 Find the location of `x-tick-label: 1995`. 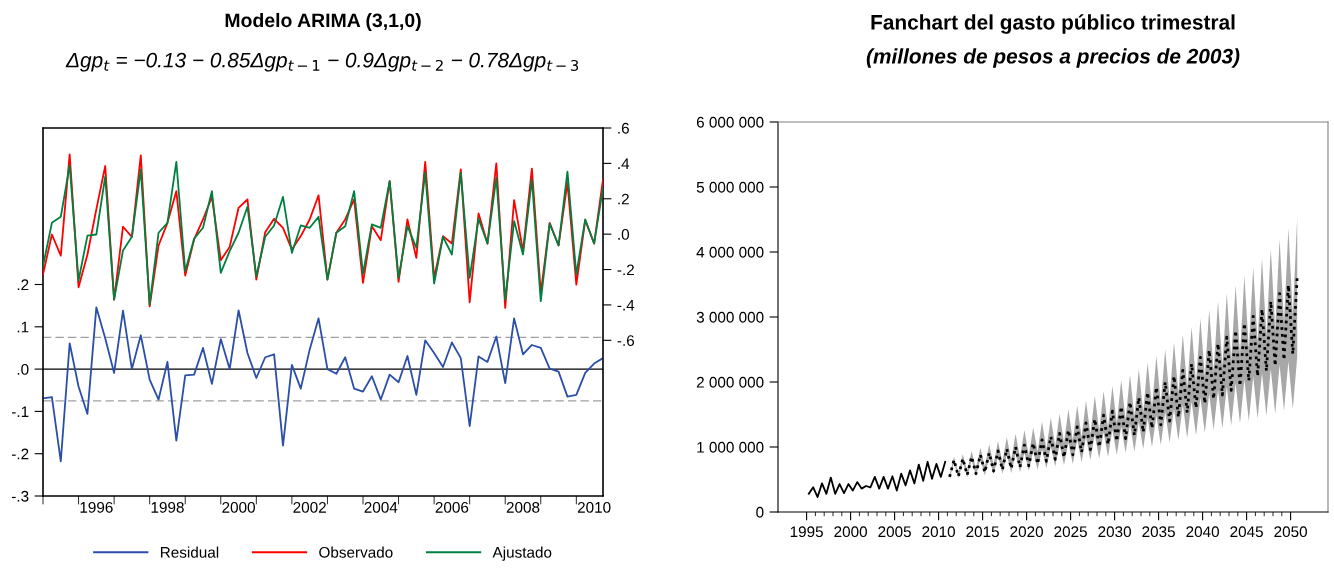

x-tick-label: 1995 is located at coordinates (806, 532).